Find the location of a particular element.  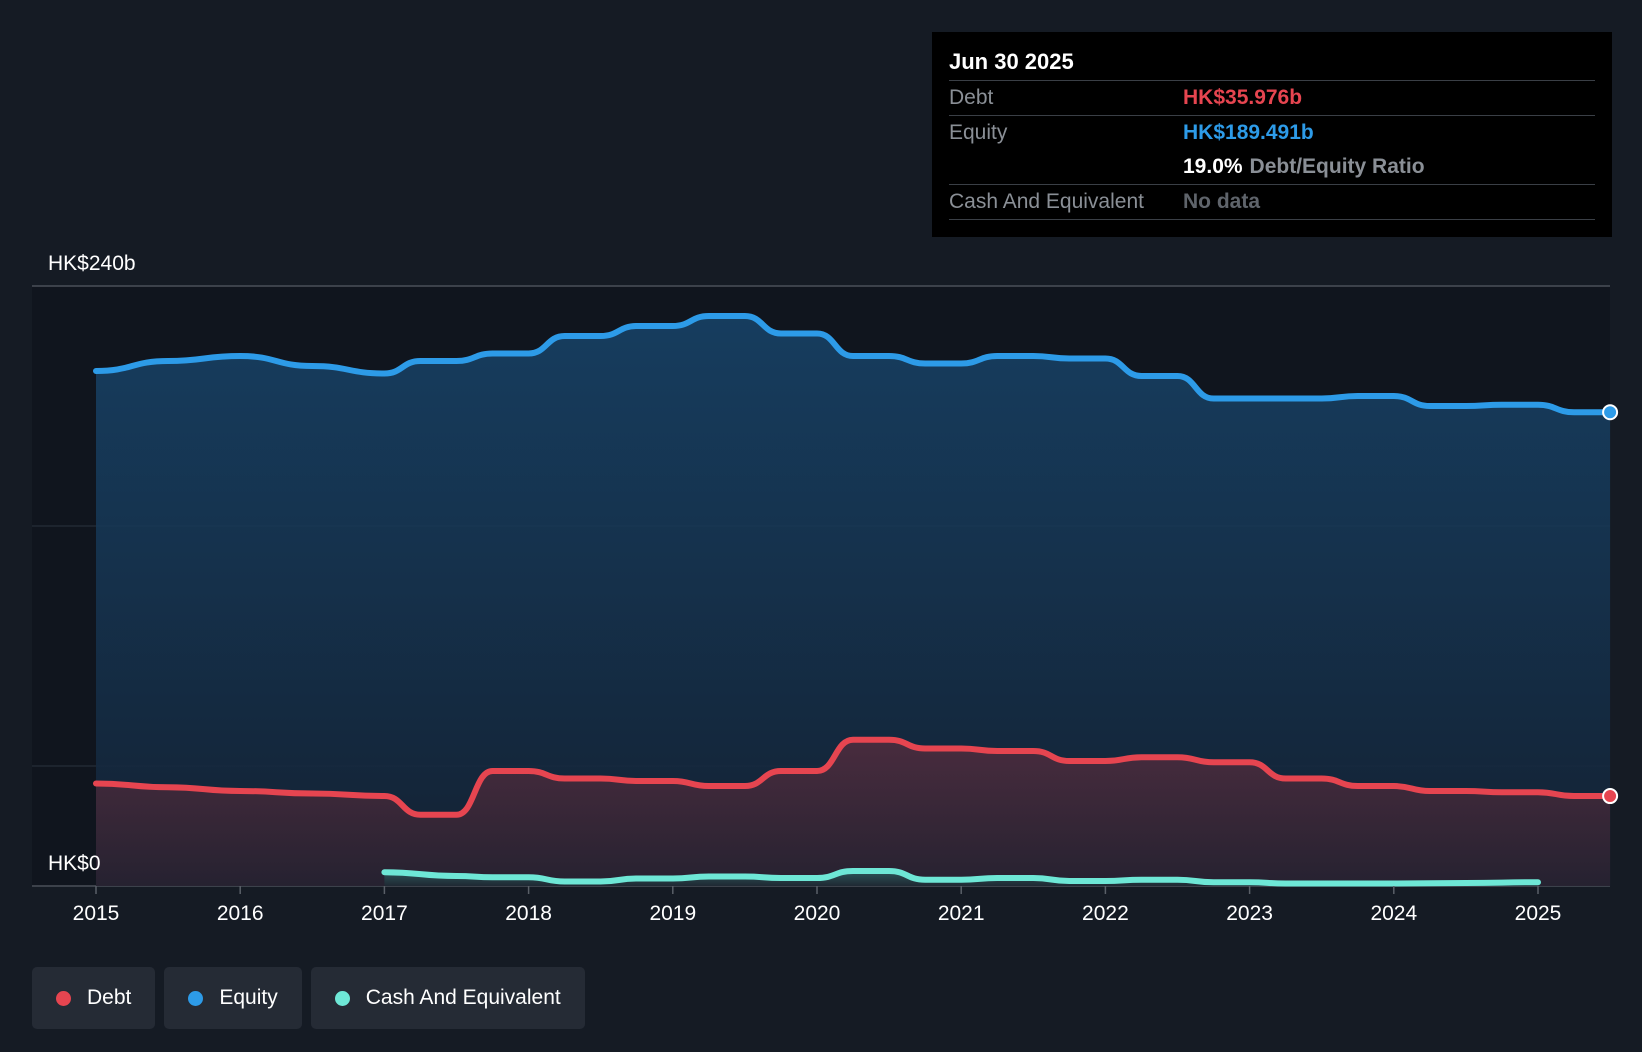

x-tick-label: 2018 is located at coordinates (528, 913).